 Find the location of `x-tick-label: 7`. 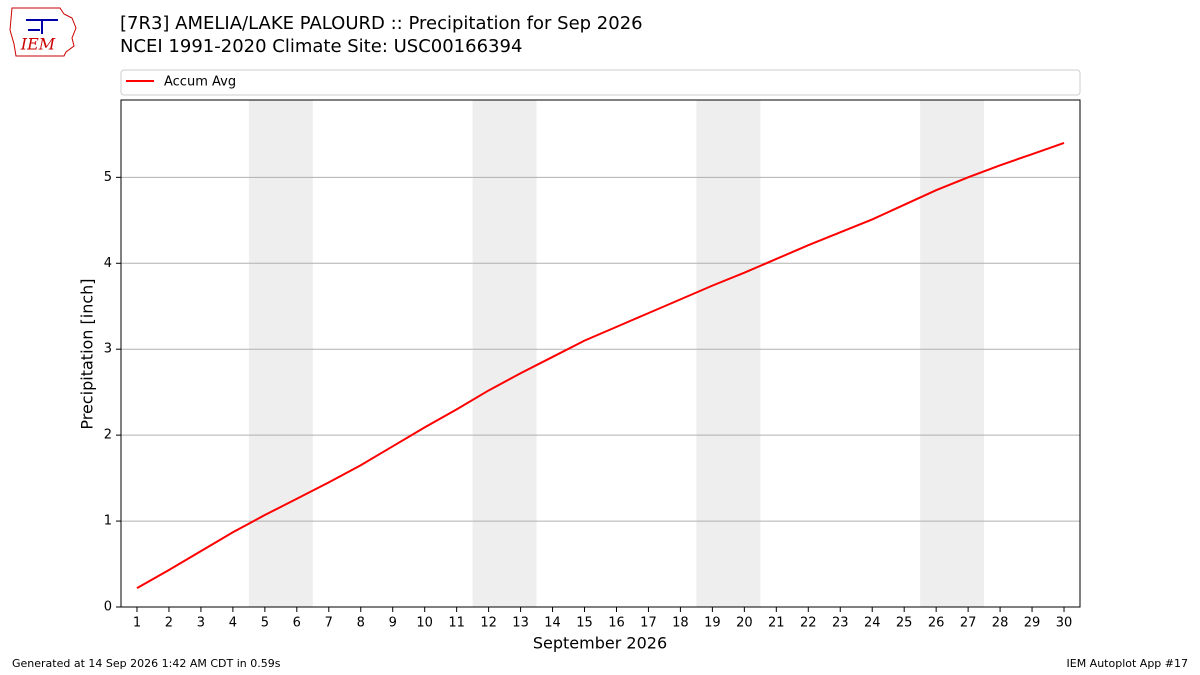

x-tick-label: 7 is located at coordinates (329, 623).